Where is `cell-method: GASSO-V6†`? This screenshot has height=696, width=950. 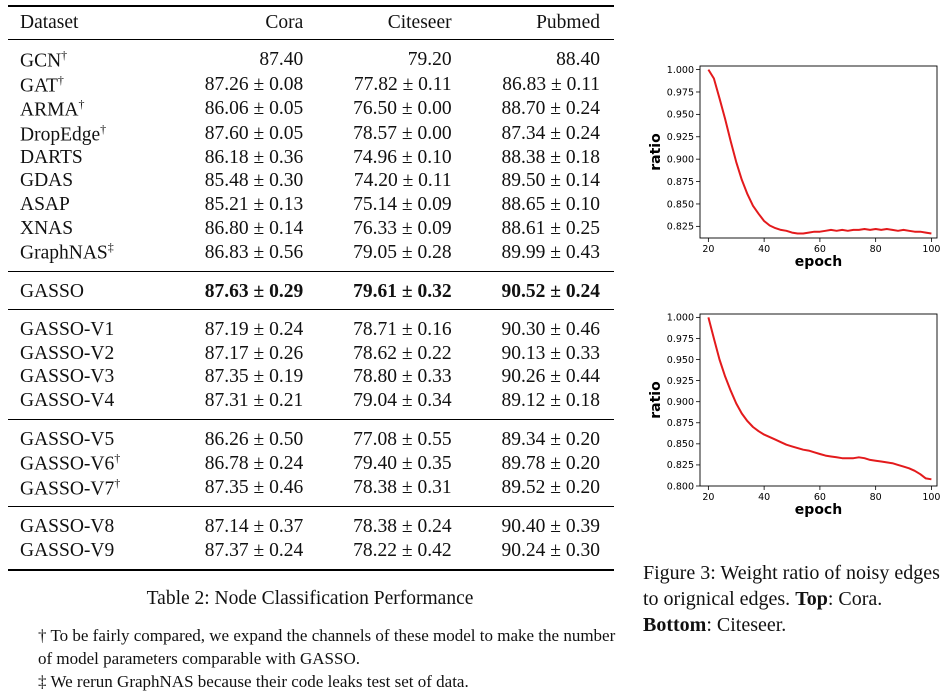
cell-method: GASSO-V6† is located at coordinates (88, 463).